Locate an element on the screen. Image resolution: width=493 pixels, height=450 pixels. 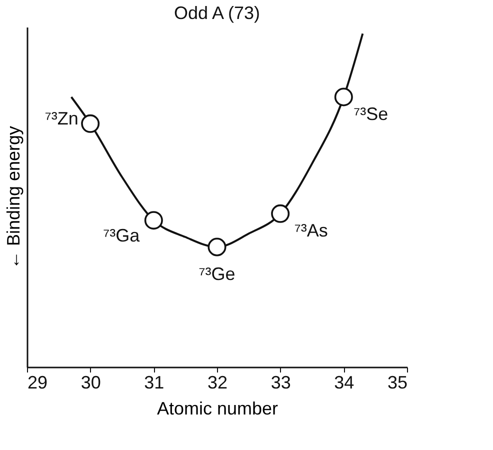
x-tick-label: 29 is located at coordinates (38, 382).